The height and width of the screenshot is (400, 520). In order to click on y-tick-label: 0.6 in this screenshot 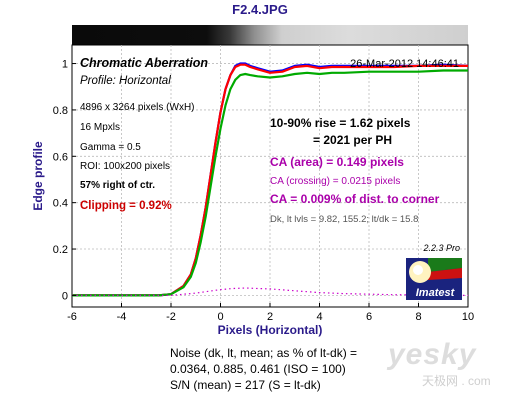, I will do `click(60, 157)`.